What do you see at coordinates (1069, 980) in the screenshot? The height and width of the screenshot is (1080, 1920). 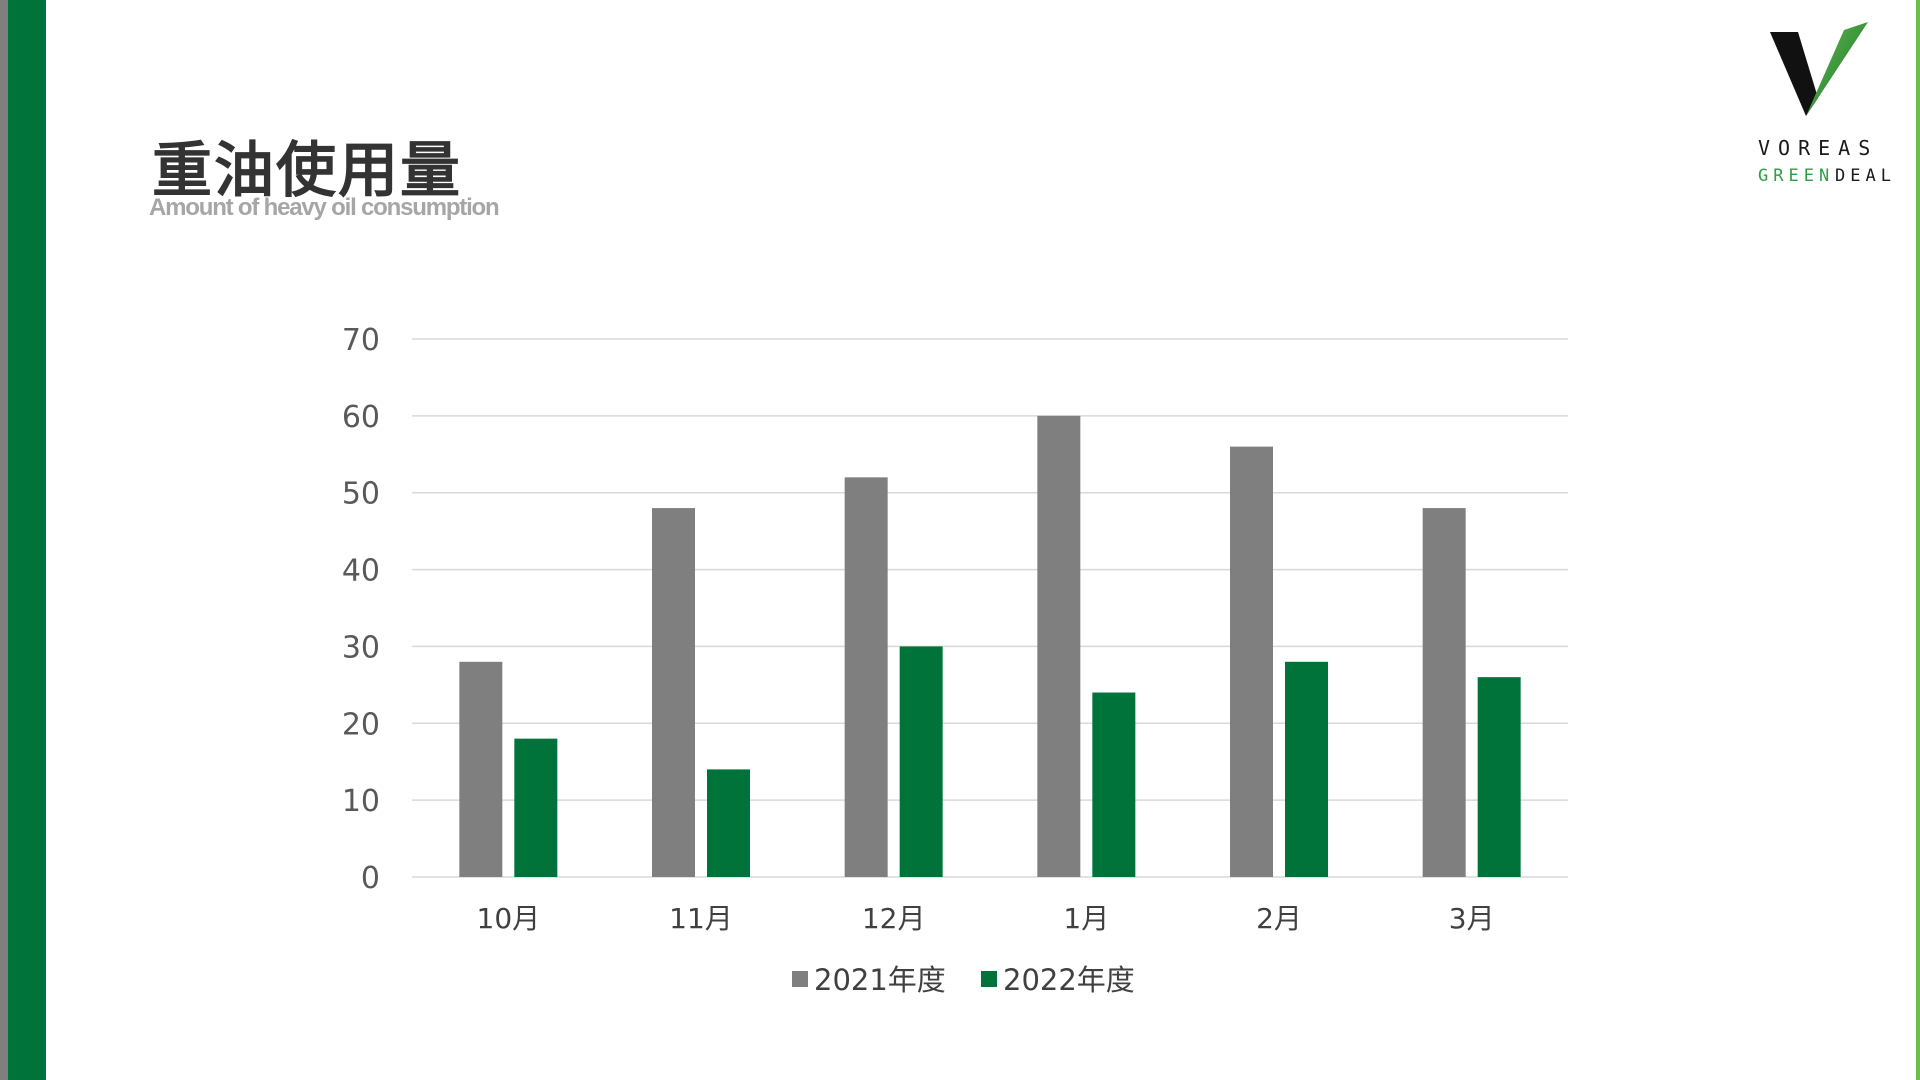 I see `legend-label-2022: 2022年度` at bounding box center [1069, 980].